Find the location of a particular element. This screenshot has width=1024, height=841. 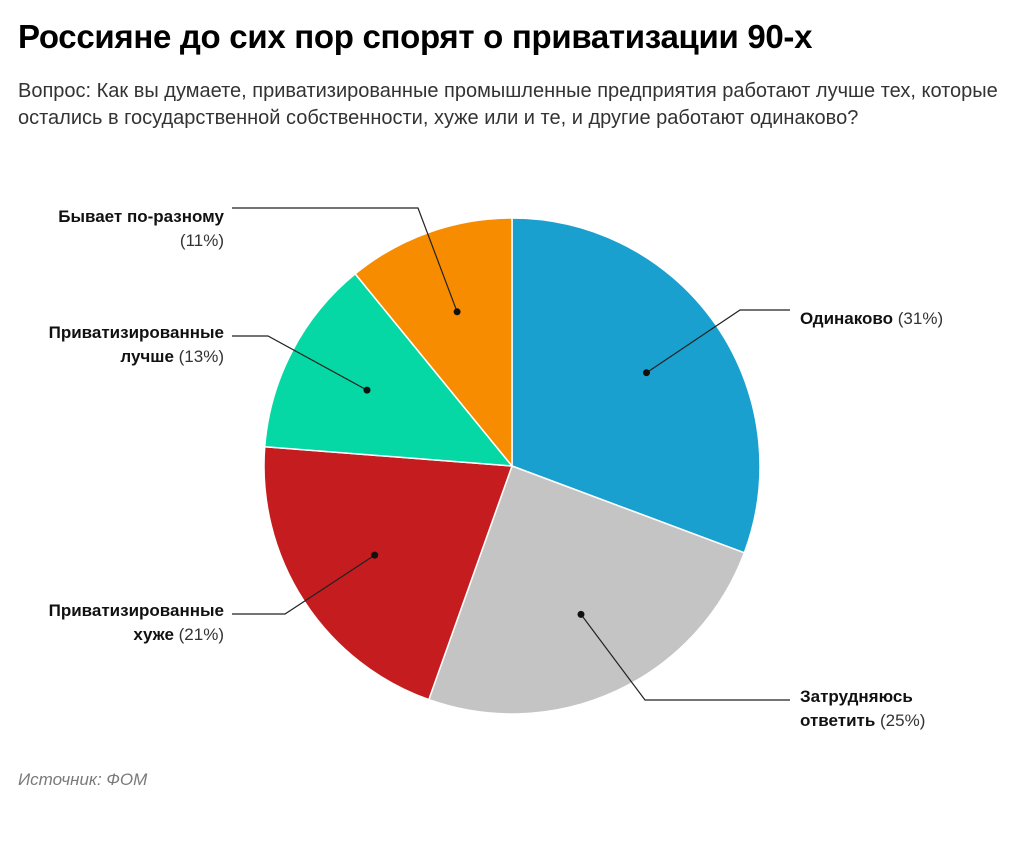

slice-percent-2: (25%) is located at coordinates (900, 720).